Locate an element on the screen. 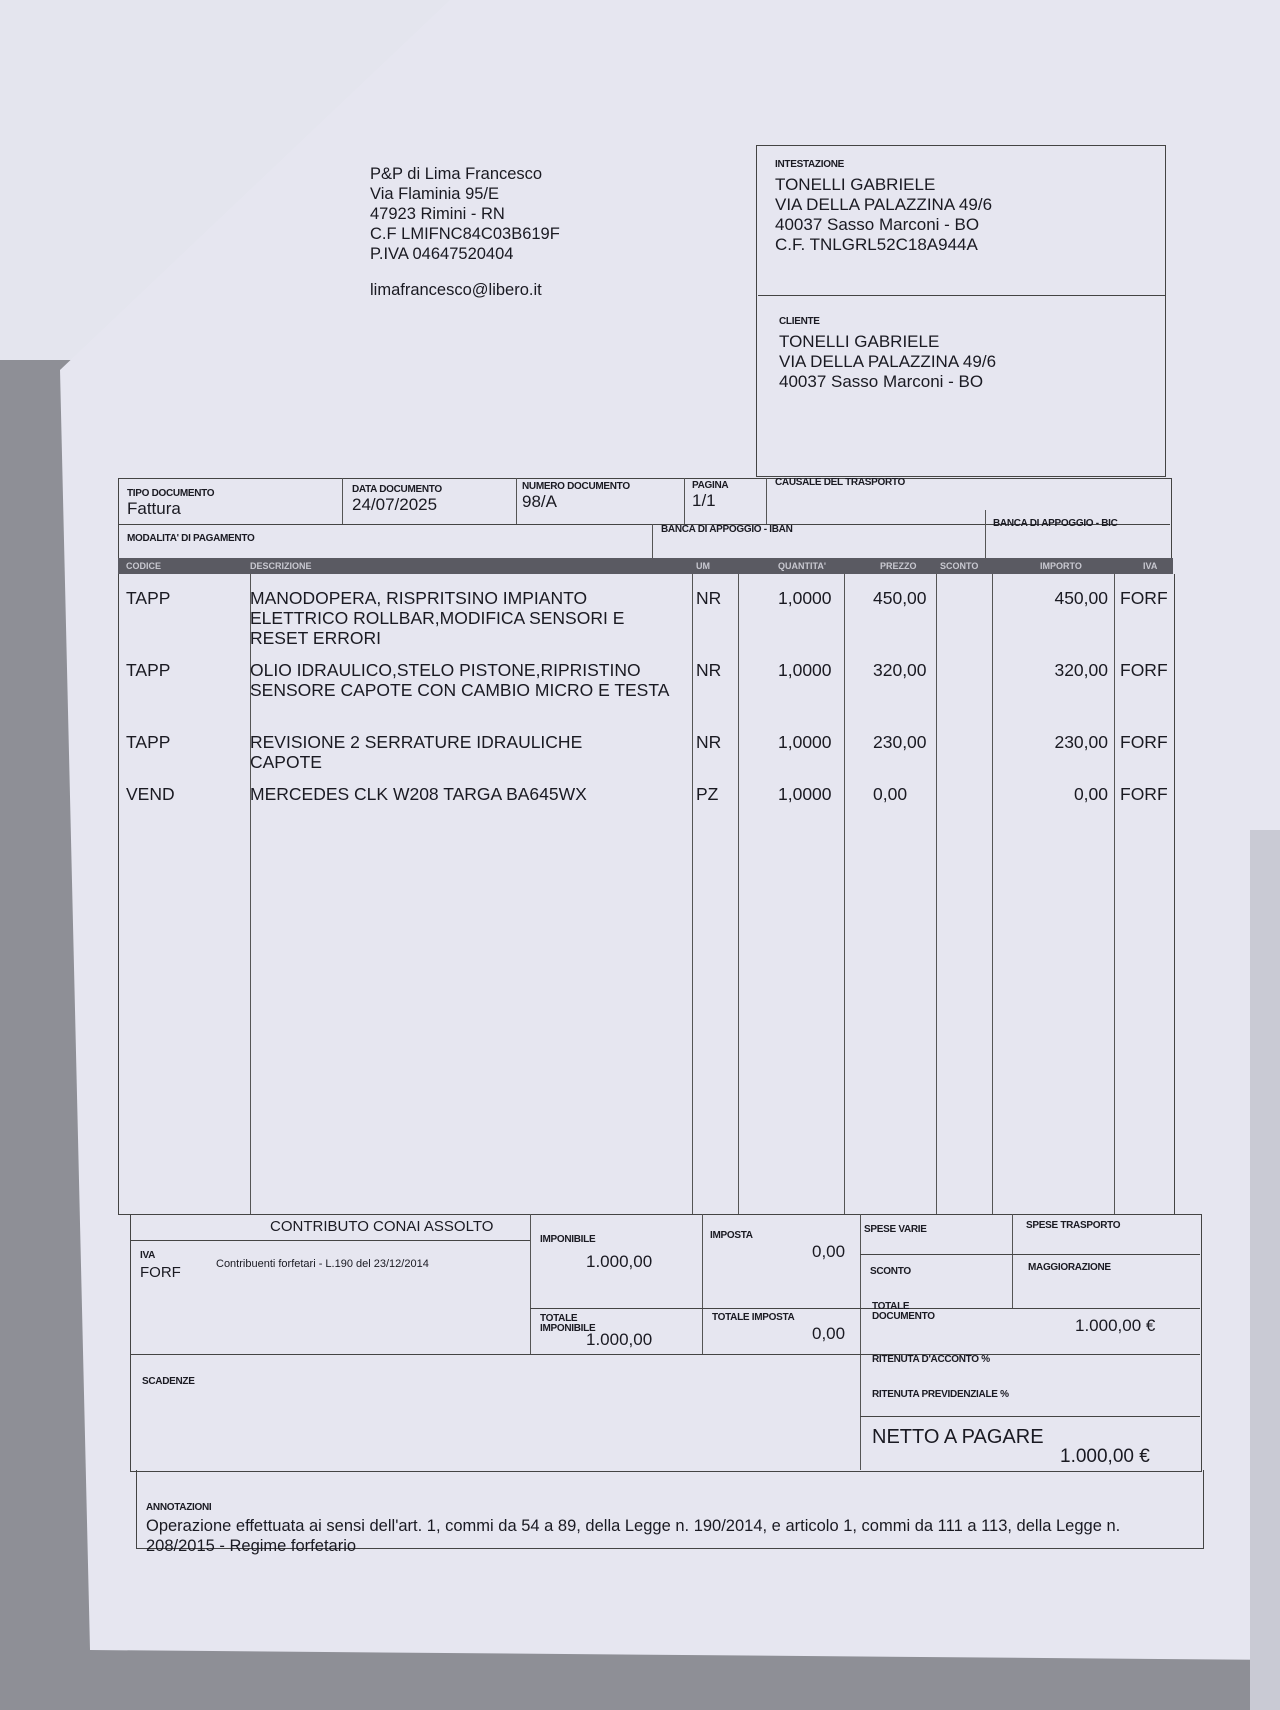 The width and height of the screenshot is (1280, 1710). annotazioni-box is located at coordinates (670, 1509).